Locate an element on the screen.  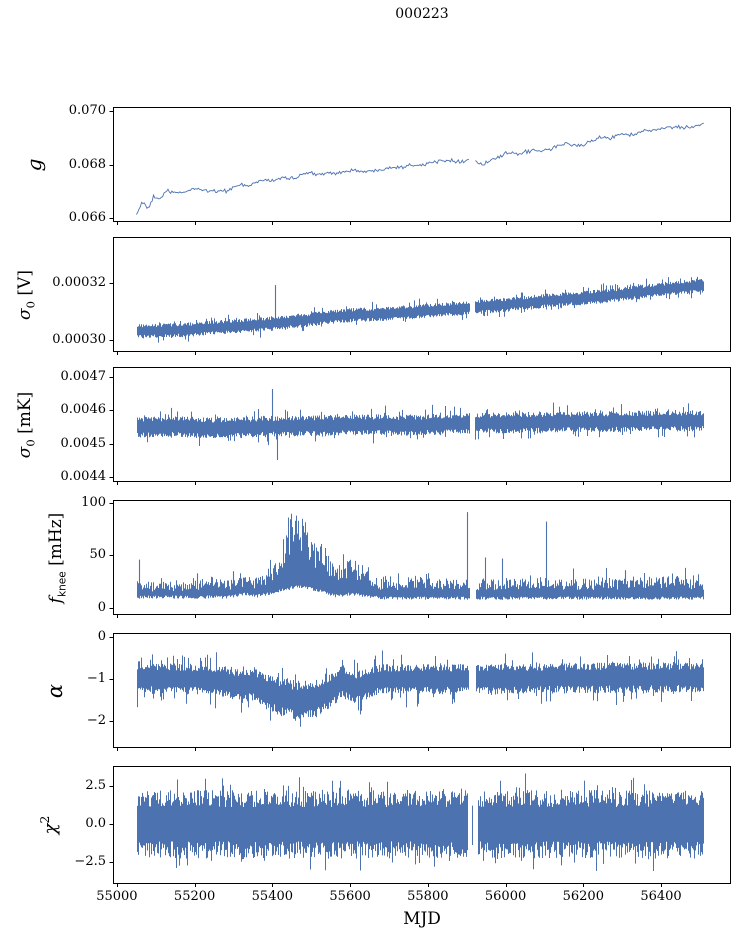
x-axis-label: MJD is located at coordinates (422, 919).